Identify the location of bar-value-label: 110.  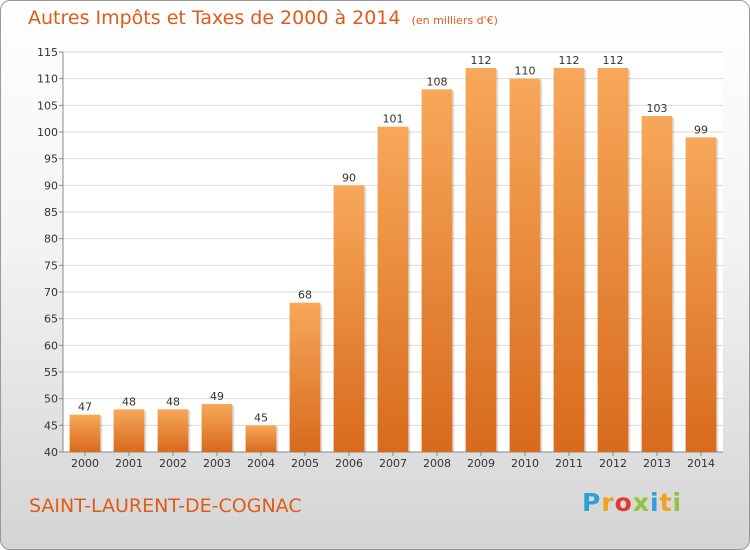
(525, 71).